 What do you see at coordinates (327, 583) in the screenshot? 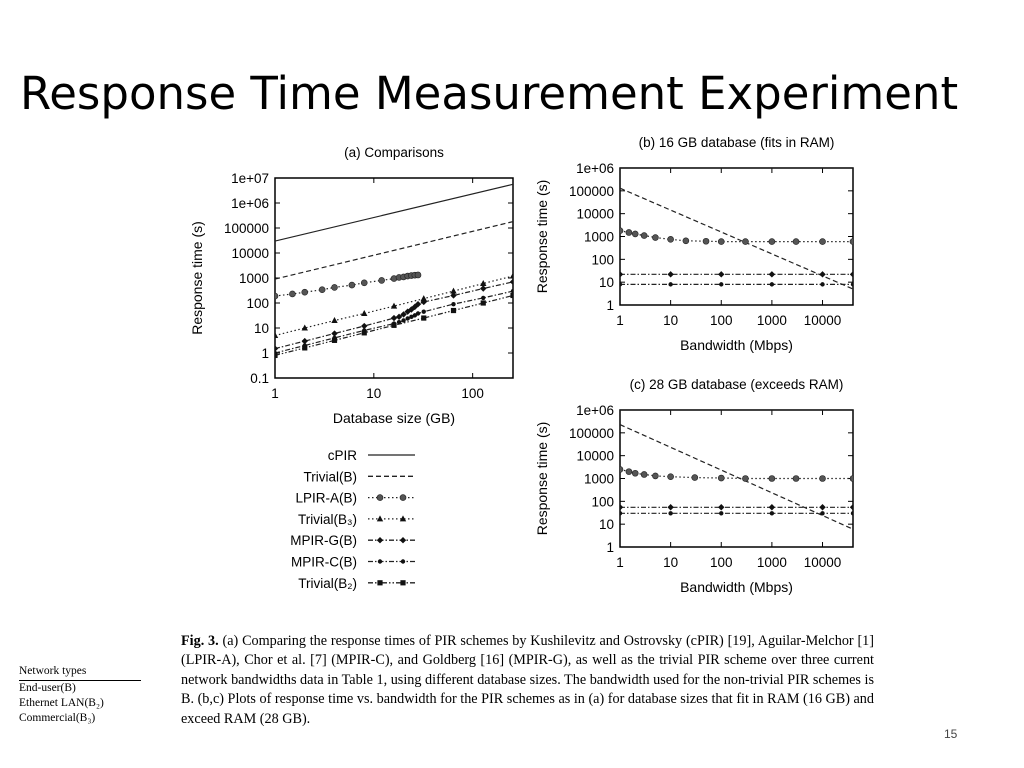
I see `legend-label: Trivial(B₂)` at bounding box center [327, 583].